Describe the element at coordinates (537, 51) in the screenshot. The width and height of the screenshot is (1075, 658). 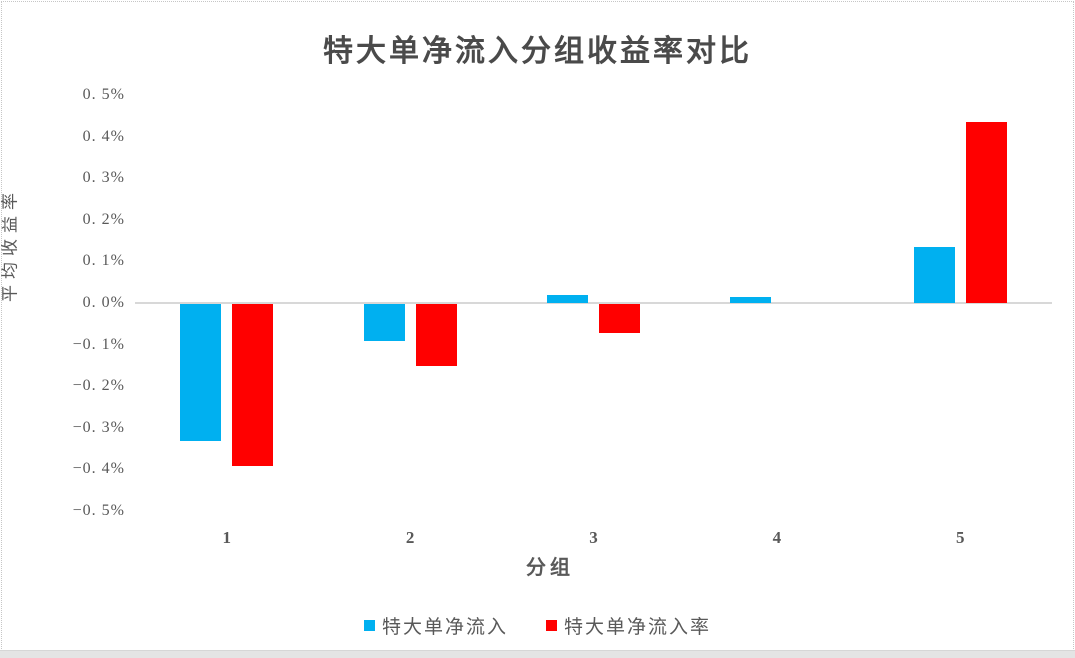
I see `chart-title: 特大单净流入分组收益率对比` at that location.